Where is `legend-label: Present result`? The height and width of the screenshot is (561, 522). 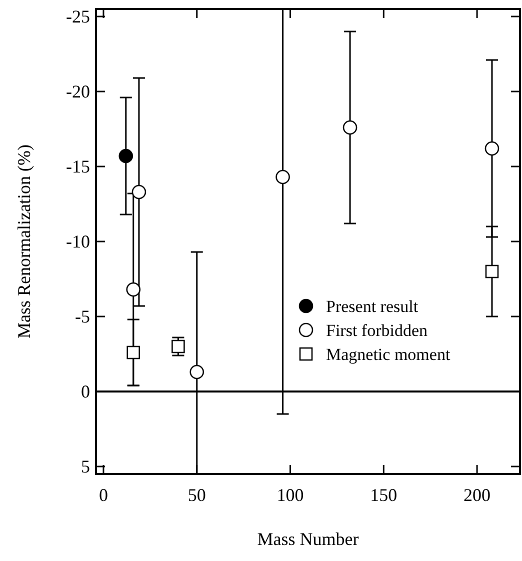
legend-label: Present result is located at coordinates (372, 306).